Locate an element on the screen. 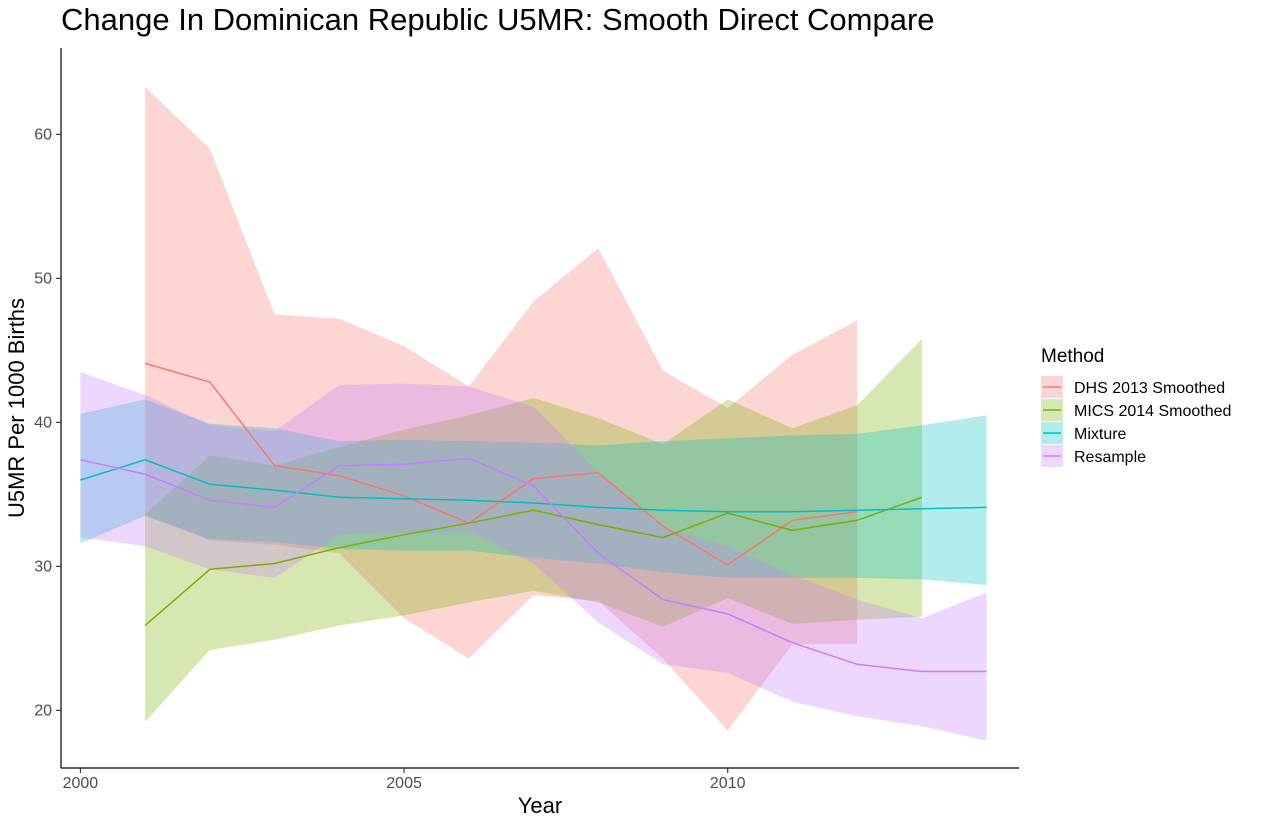 The width and height of the screenshot is (1264, 827). x-axis-ticks: 2000 2005 2010 is located at coordinates (404, 780).